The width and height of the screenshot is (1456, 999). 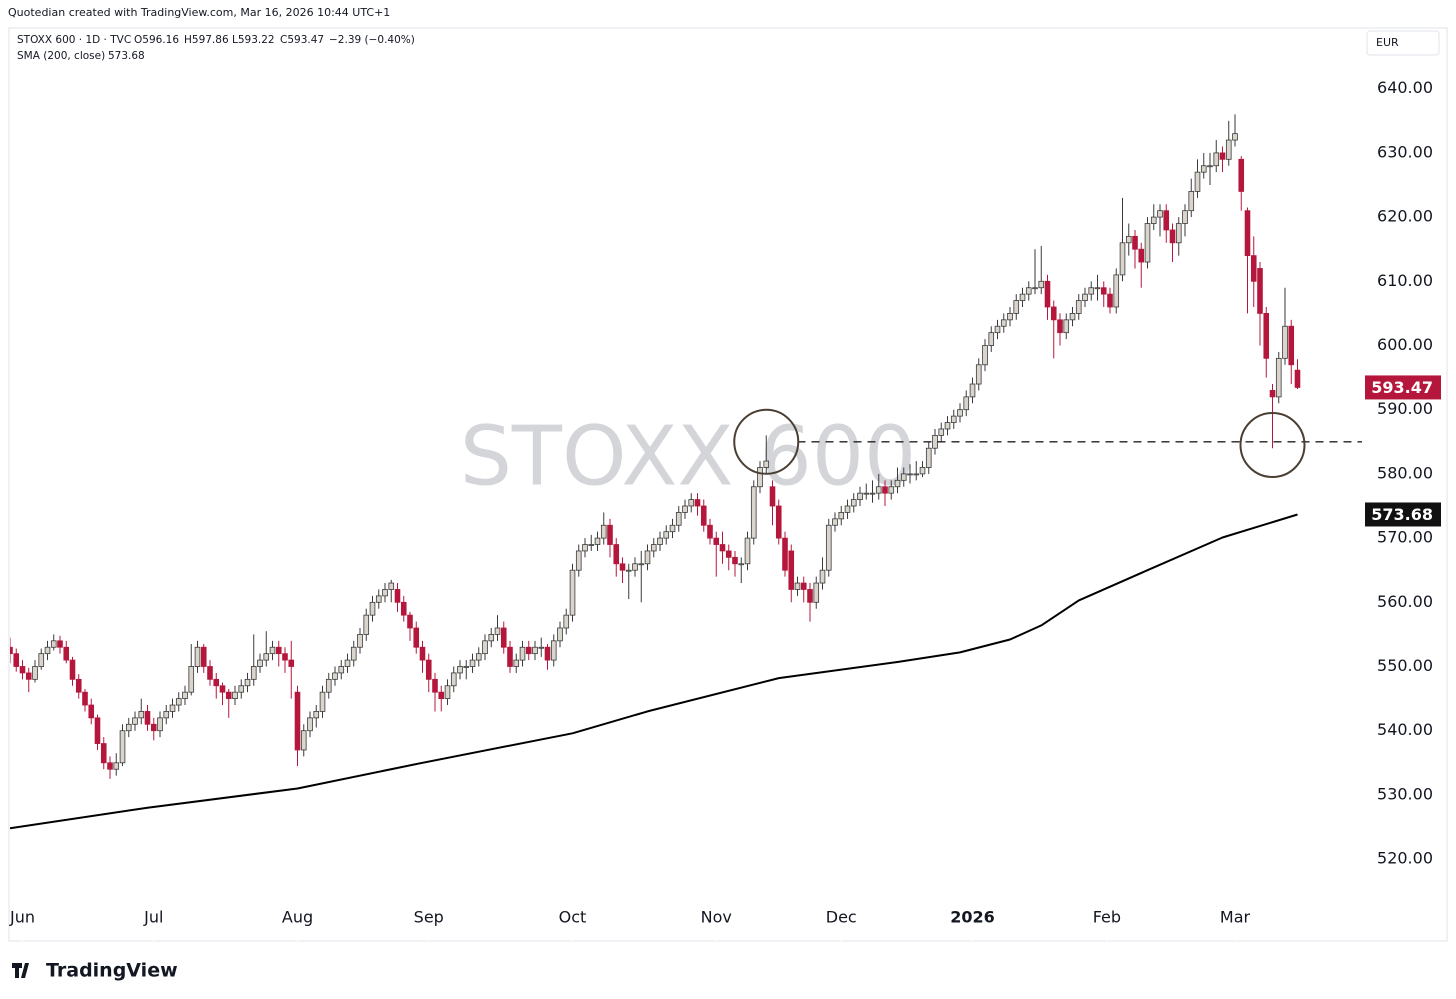 What do you see at coordinates (1403, 43) in the screenshot?
I see `currency-box` at bounding box center [1403, 43].